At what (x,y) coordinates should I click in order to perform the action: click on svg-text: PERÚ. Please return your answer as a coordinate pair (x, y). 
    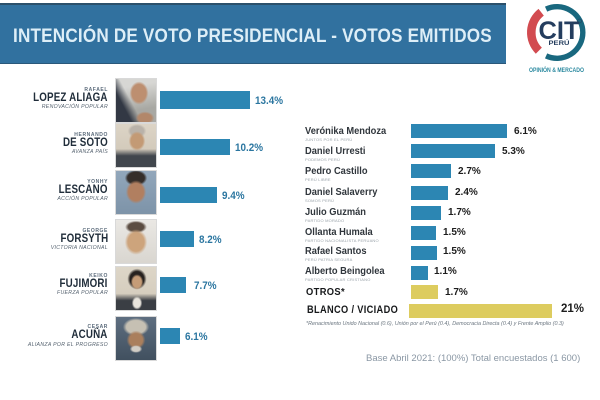
    Looking at the image, I should click on (559, 42).